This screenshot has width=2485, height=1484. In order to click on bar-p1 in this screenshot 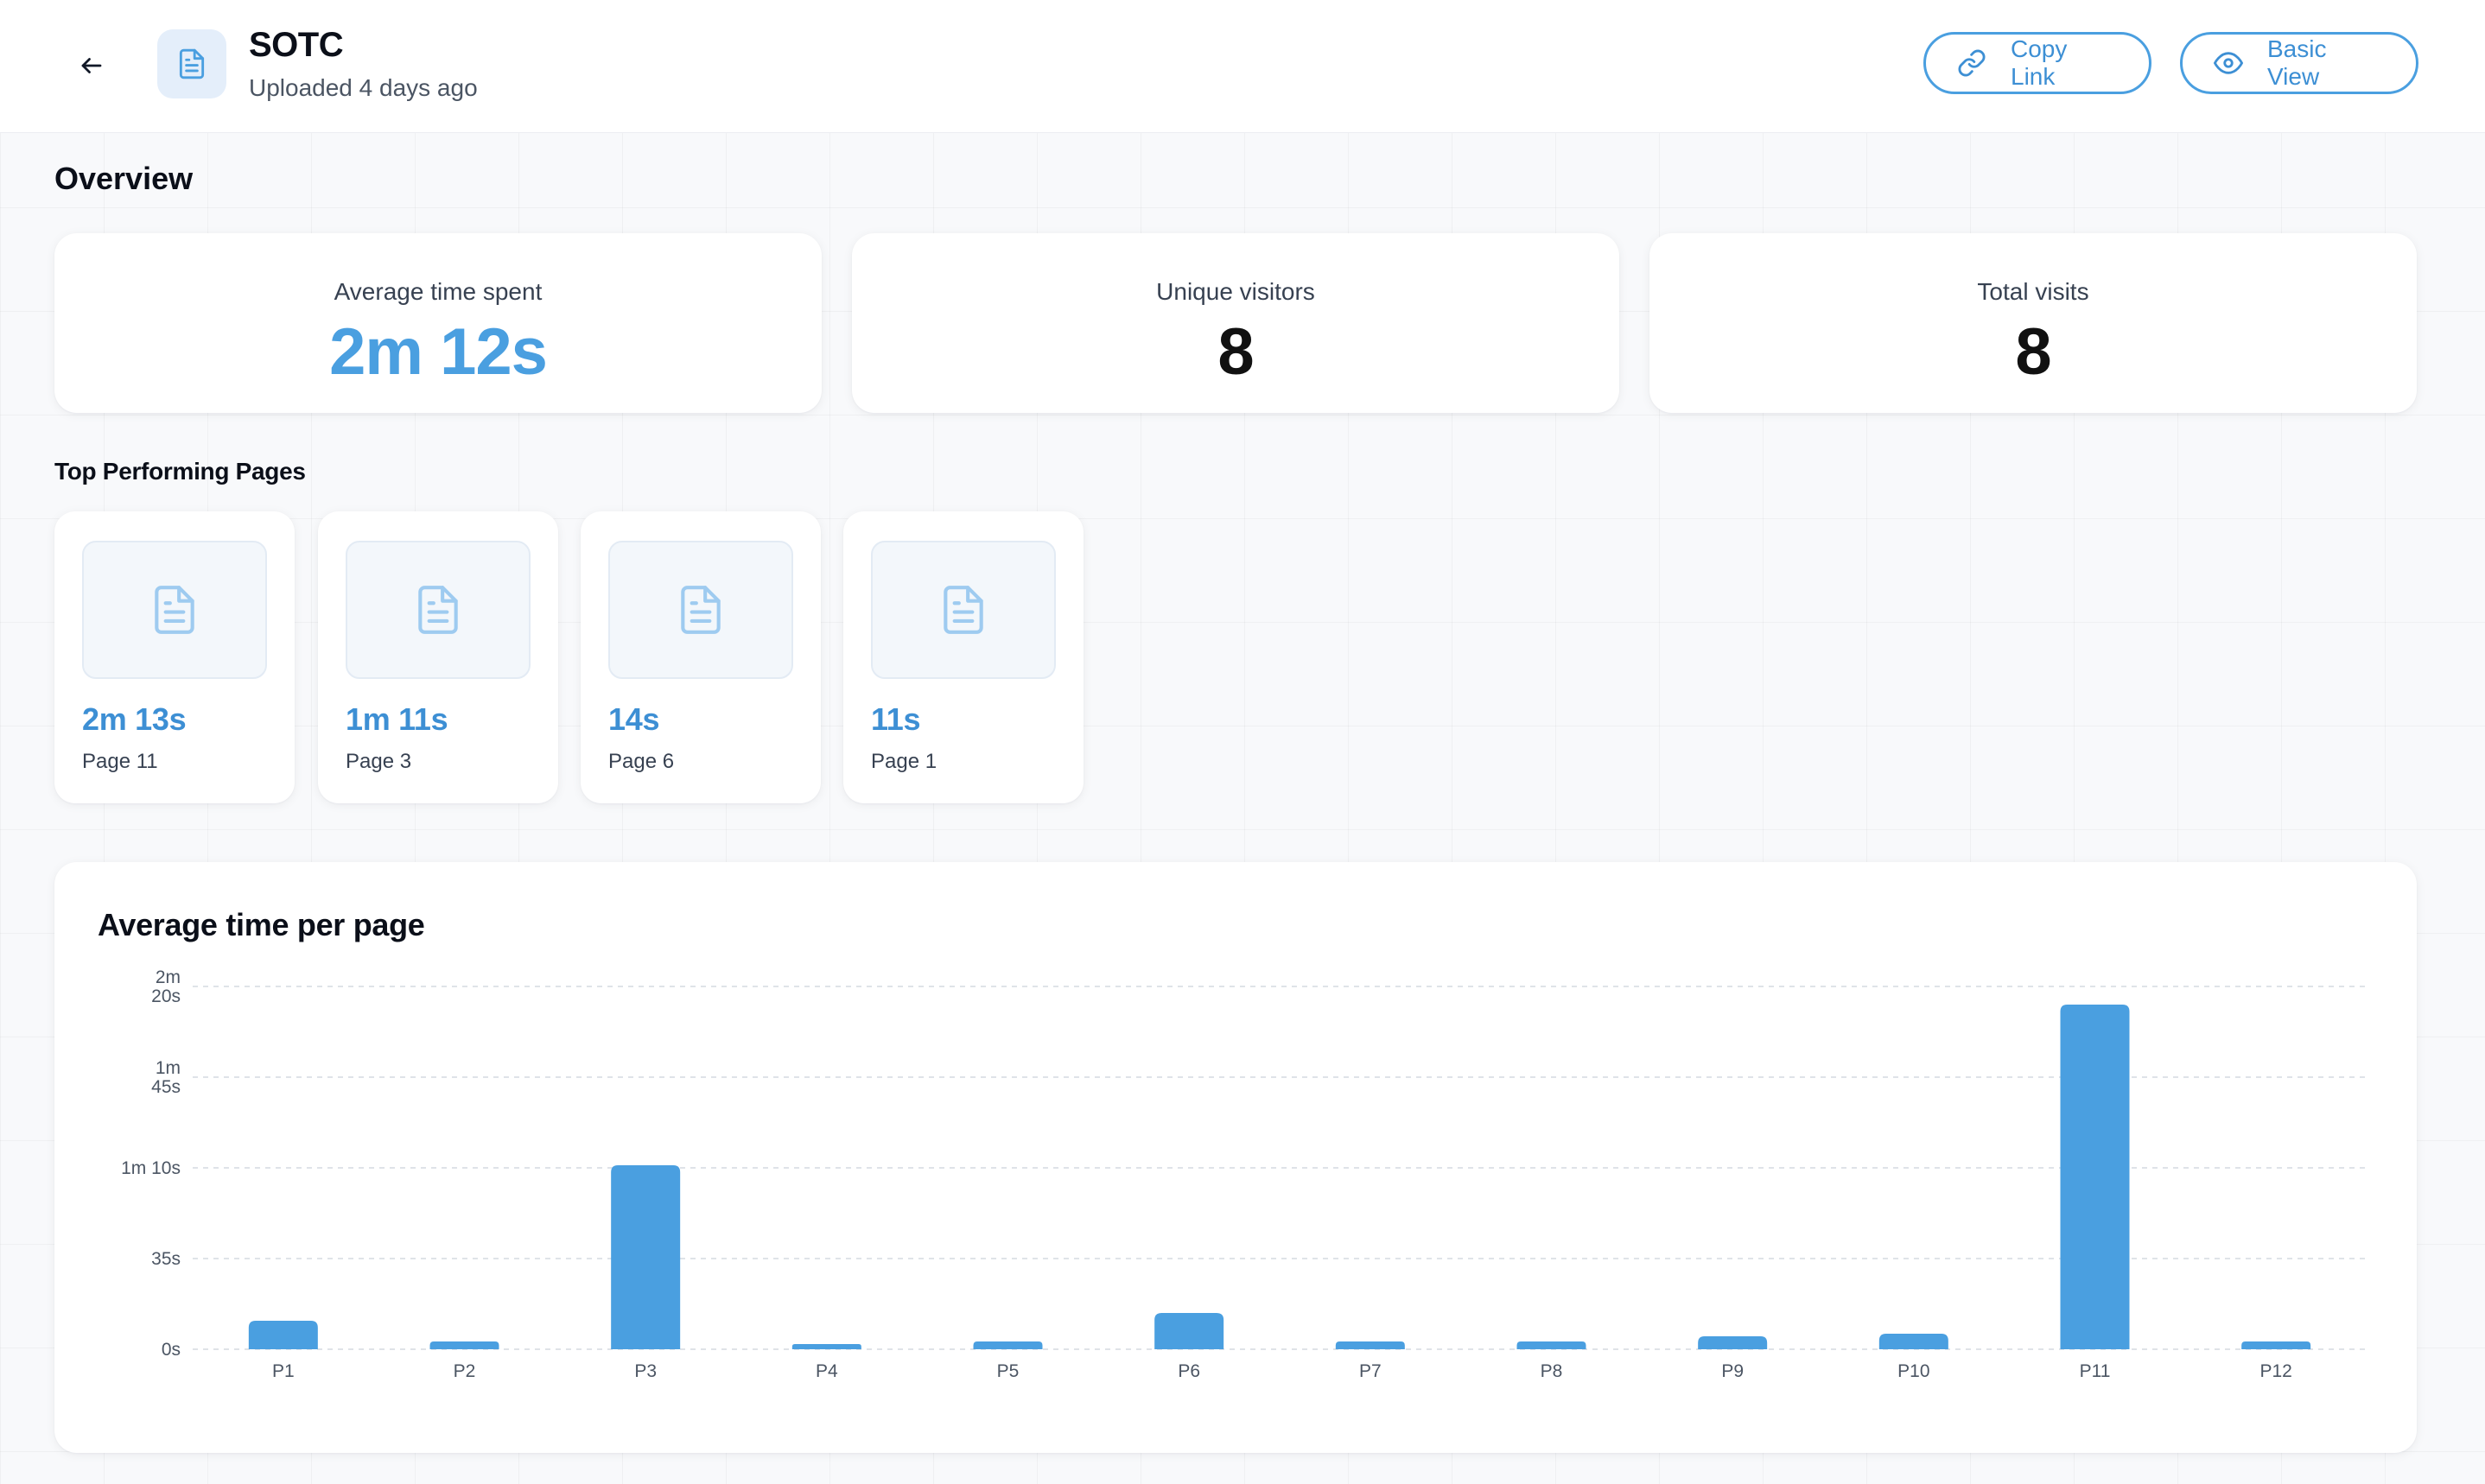, I will do `click(283, 1335)`.